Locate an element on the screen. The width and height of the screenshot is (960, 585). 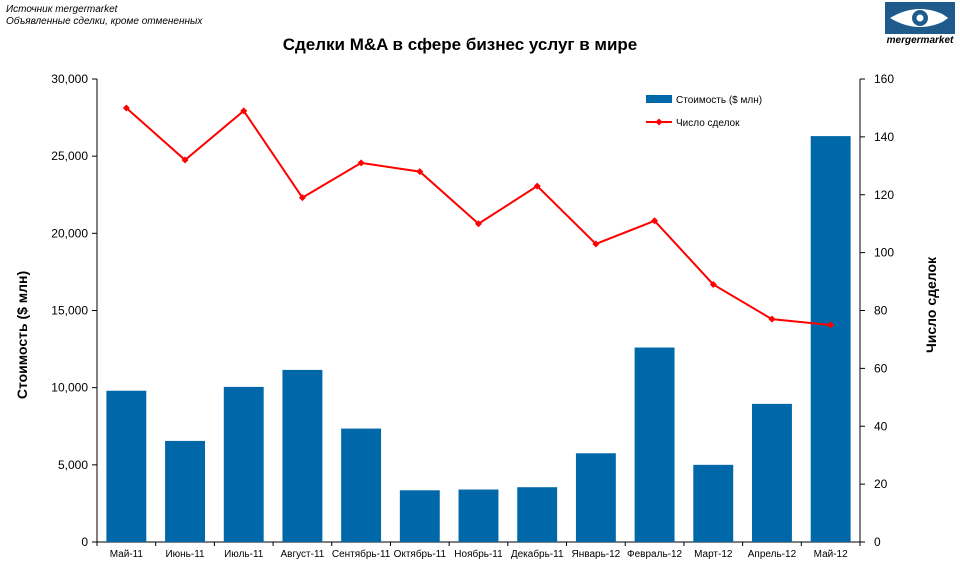
x-tick-label: Май-11 is located at coordinates (127, 554).